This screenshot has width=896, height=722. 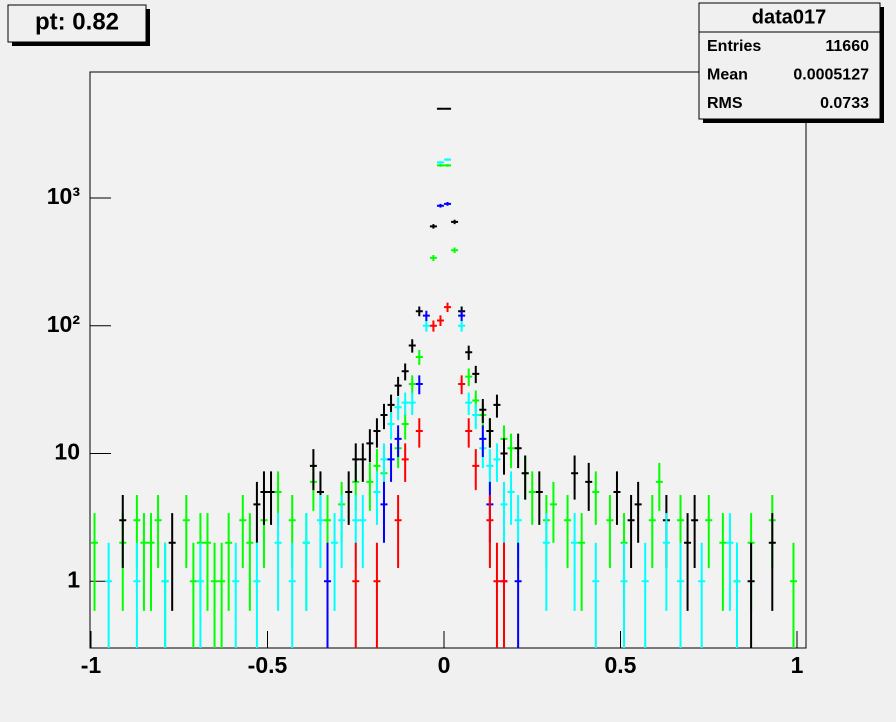 I want to click on y-tick-label: 10², so click(x=64, y=324).